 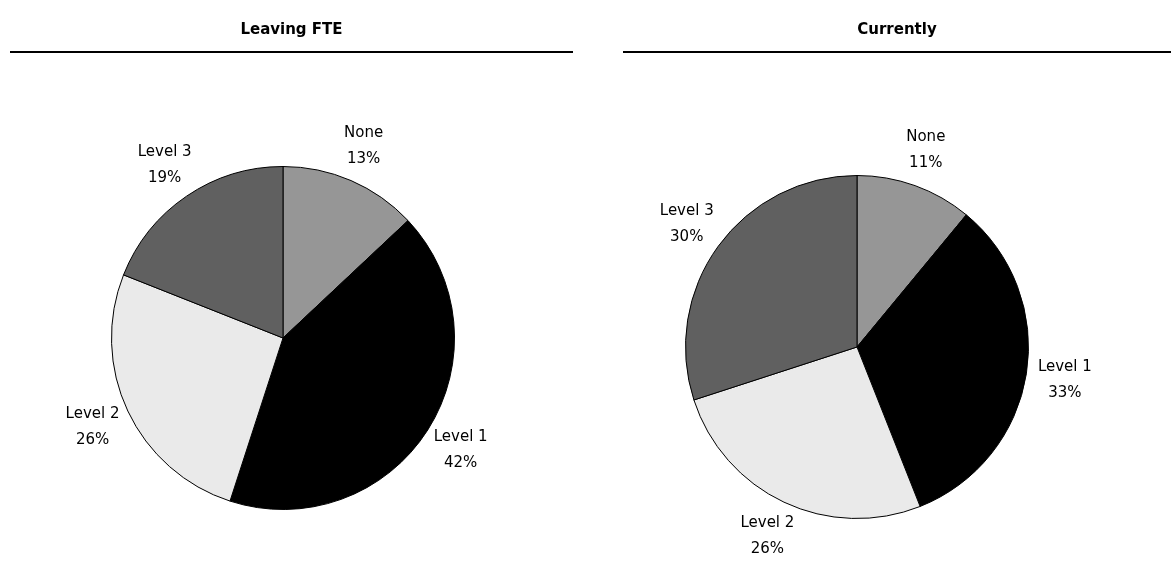 What do you see at coordinates (1065, 391) in the screenshot?
I see `data-label: 33%` at bounding box center [1065, 391].